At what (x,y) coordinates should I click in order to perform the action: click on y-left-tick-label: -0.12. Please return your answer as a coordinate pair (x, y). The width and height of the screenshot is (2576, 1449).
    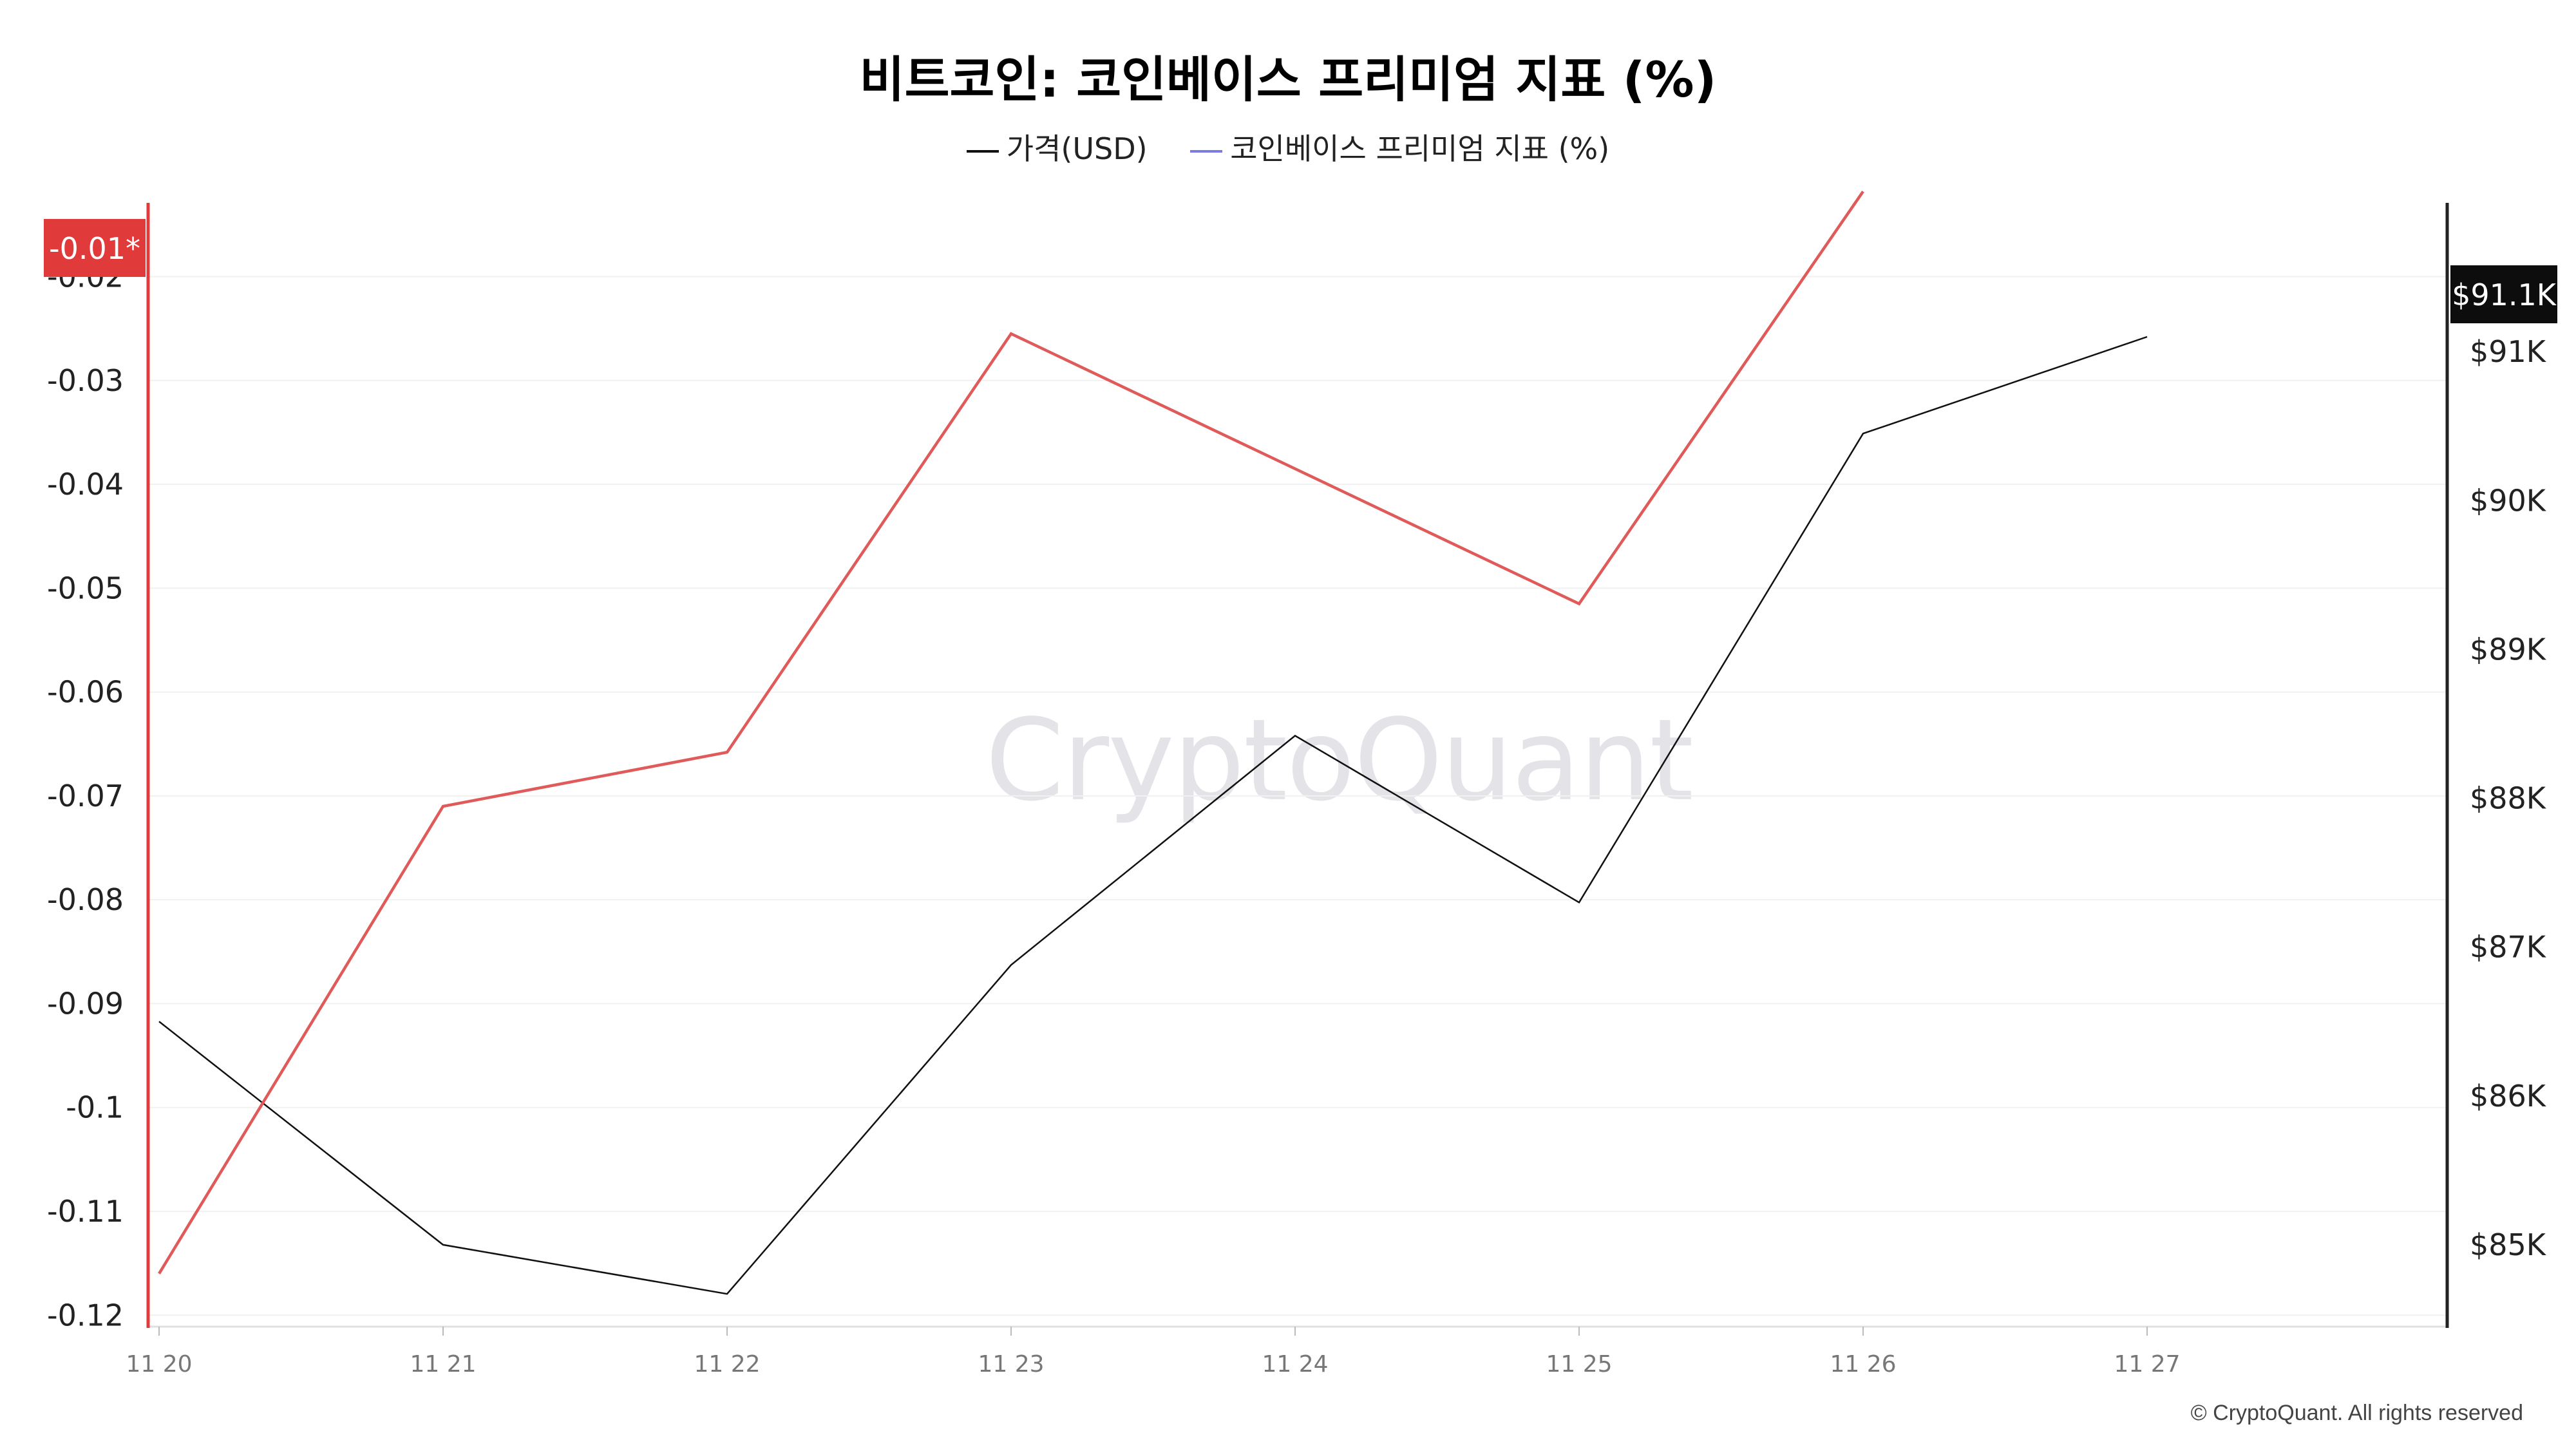
    Looking at the image, I should click on (85, 1315).